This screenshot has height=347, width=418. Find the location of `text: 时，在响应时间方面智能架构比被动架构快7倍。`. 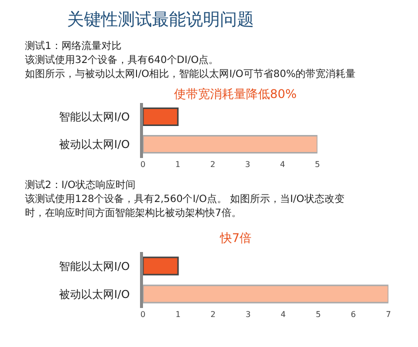

text: 时，在响应时间方面智能架构比被动架构快7倍。 is located at coordinates (133, 213).